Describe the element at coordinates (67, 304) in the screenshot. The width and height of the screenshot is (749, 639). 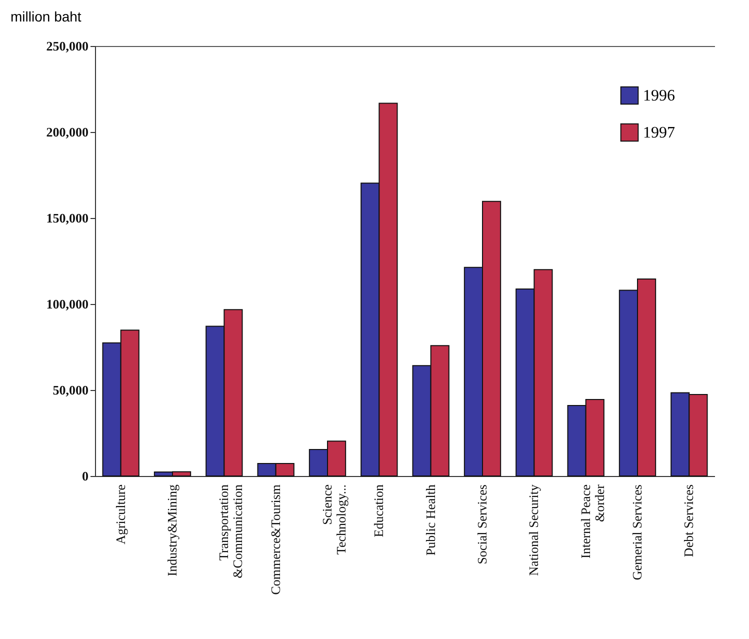
I see `y-tick-label: 100,000` at that location.